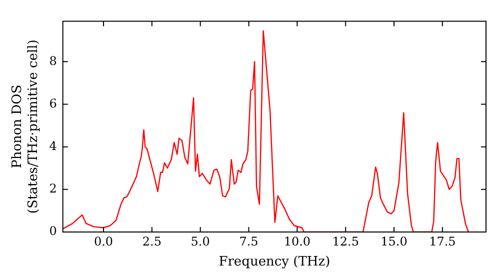 The image size is (500, 280). What do you see at coordinates (104, 241) in the screenshot?
I see `x-tick-label: 0.0` at bounding box center [104, 241].